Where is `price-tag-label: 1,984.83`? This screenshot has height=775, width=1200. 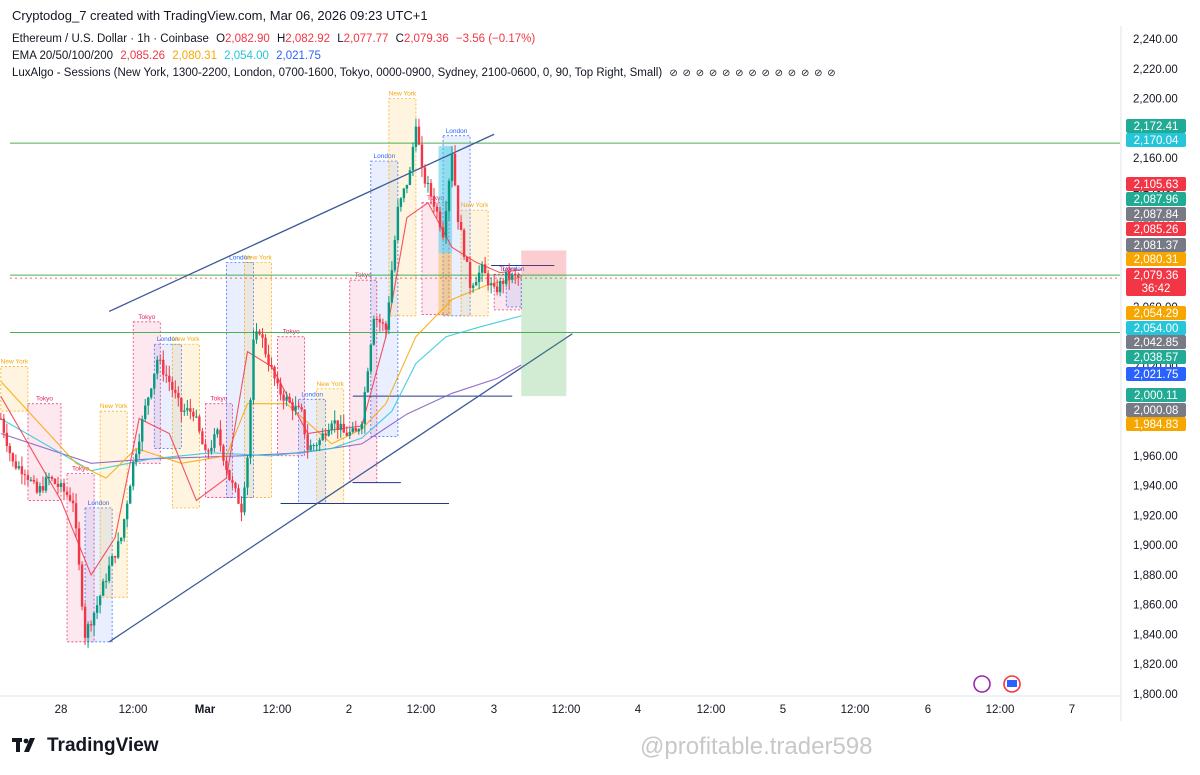 price-tag-label: 1,984.83 is located at coordinates (1156, 425).